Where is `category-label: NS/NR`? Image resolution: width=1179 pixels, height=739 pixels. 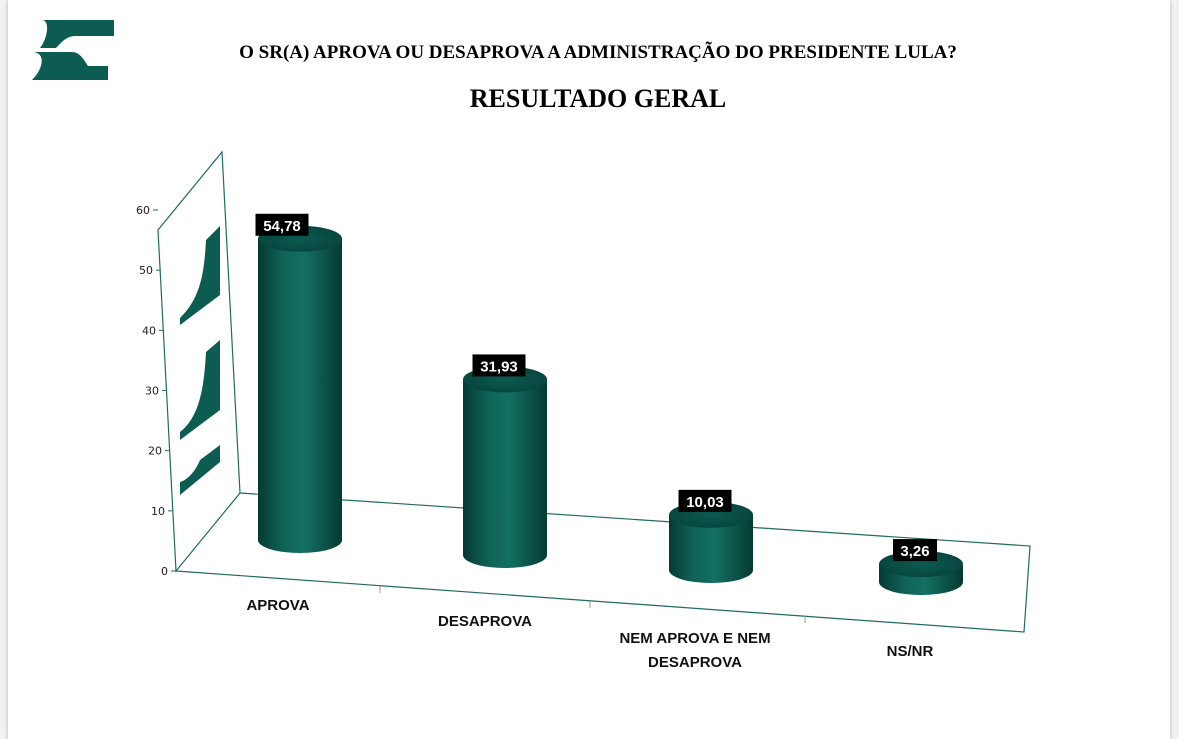
category-label: NS/NR is located at coordinates (910, 651).